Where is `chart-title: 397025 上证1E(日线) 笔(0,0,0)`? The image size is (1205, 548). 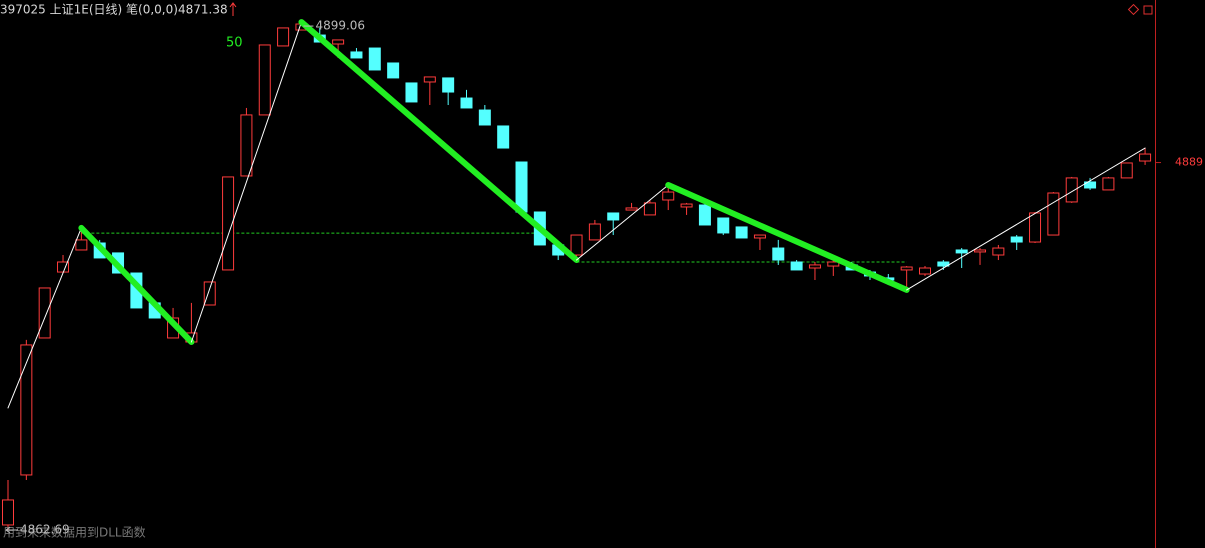 chart-title: 397025 上证1E(日线) 笔(0,0,0) is located at coordinates (89, 9).